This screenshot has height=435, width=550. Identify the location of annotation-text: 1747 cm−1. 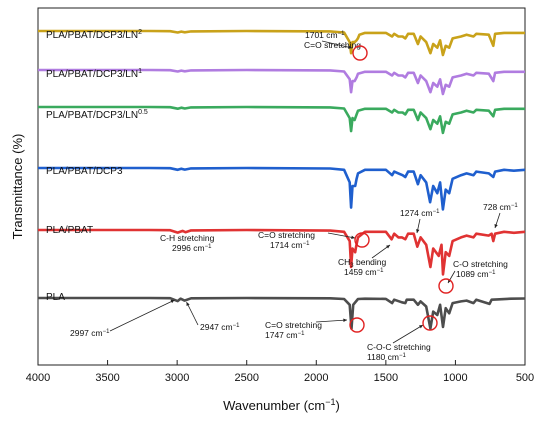
(285, 335).